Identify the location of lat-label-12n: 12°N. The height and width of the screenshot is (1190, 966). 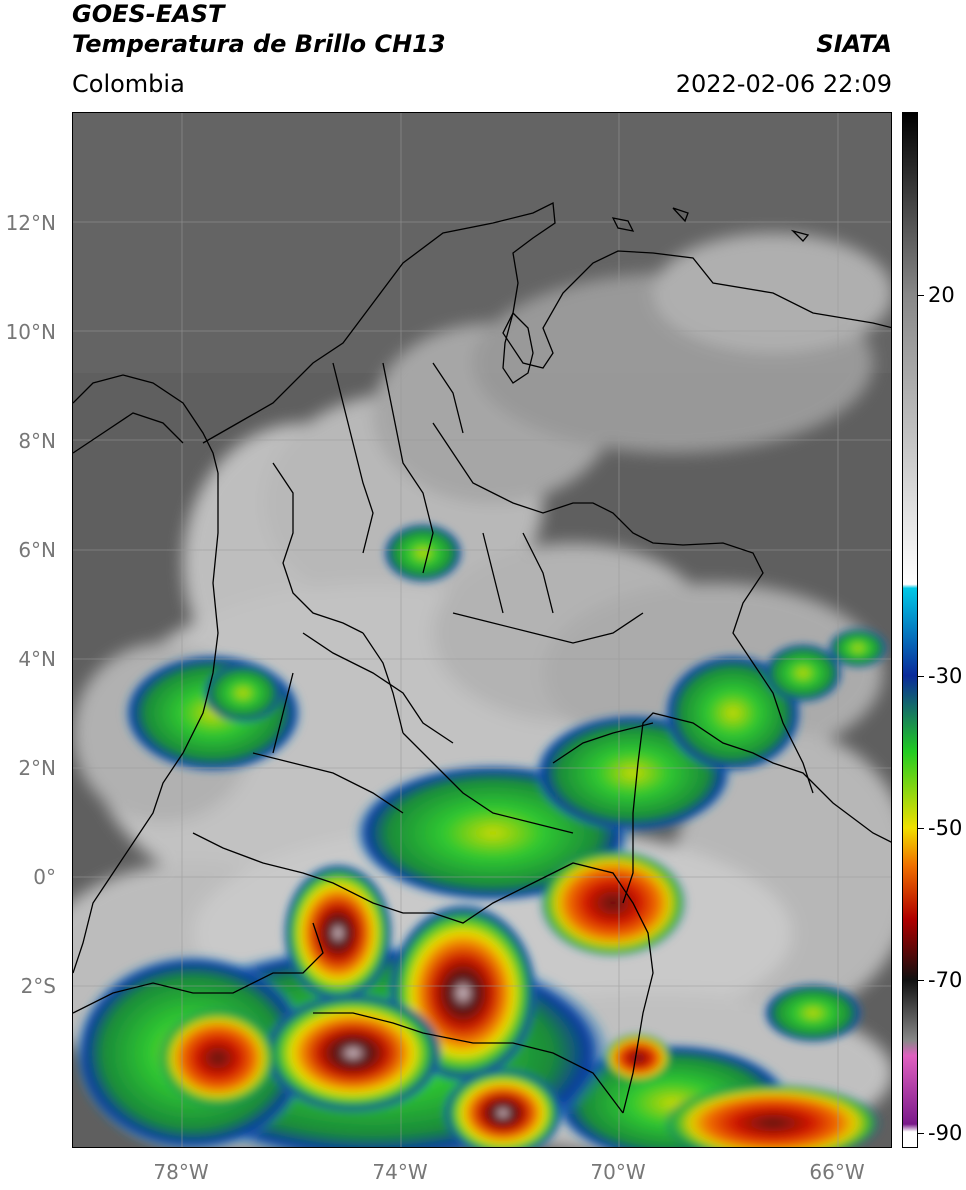
(30, 223).